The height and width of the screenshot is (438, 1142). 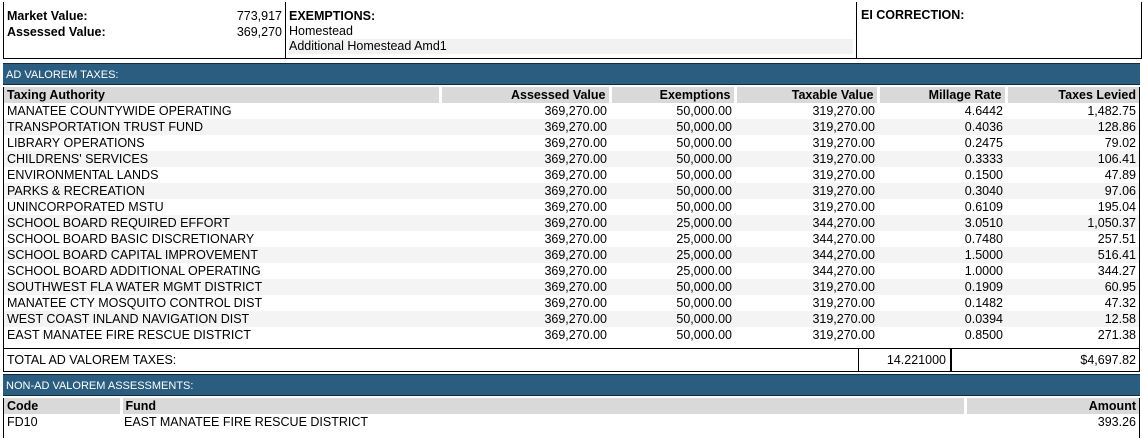 What do you see at coordinates (942, 159) in the screenshot?
I see `millage-rate-cell: 0.3333` at bounding box center [942, 159].